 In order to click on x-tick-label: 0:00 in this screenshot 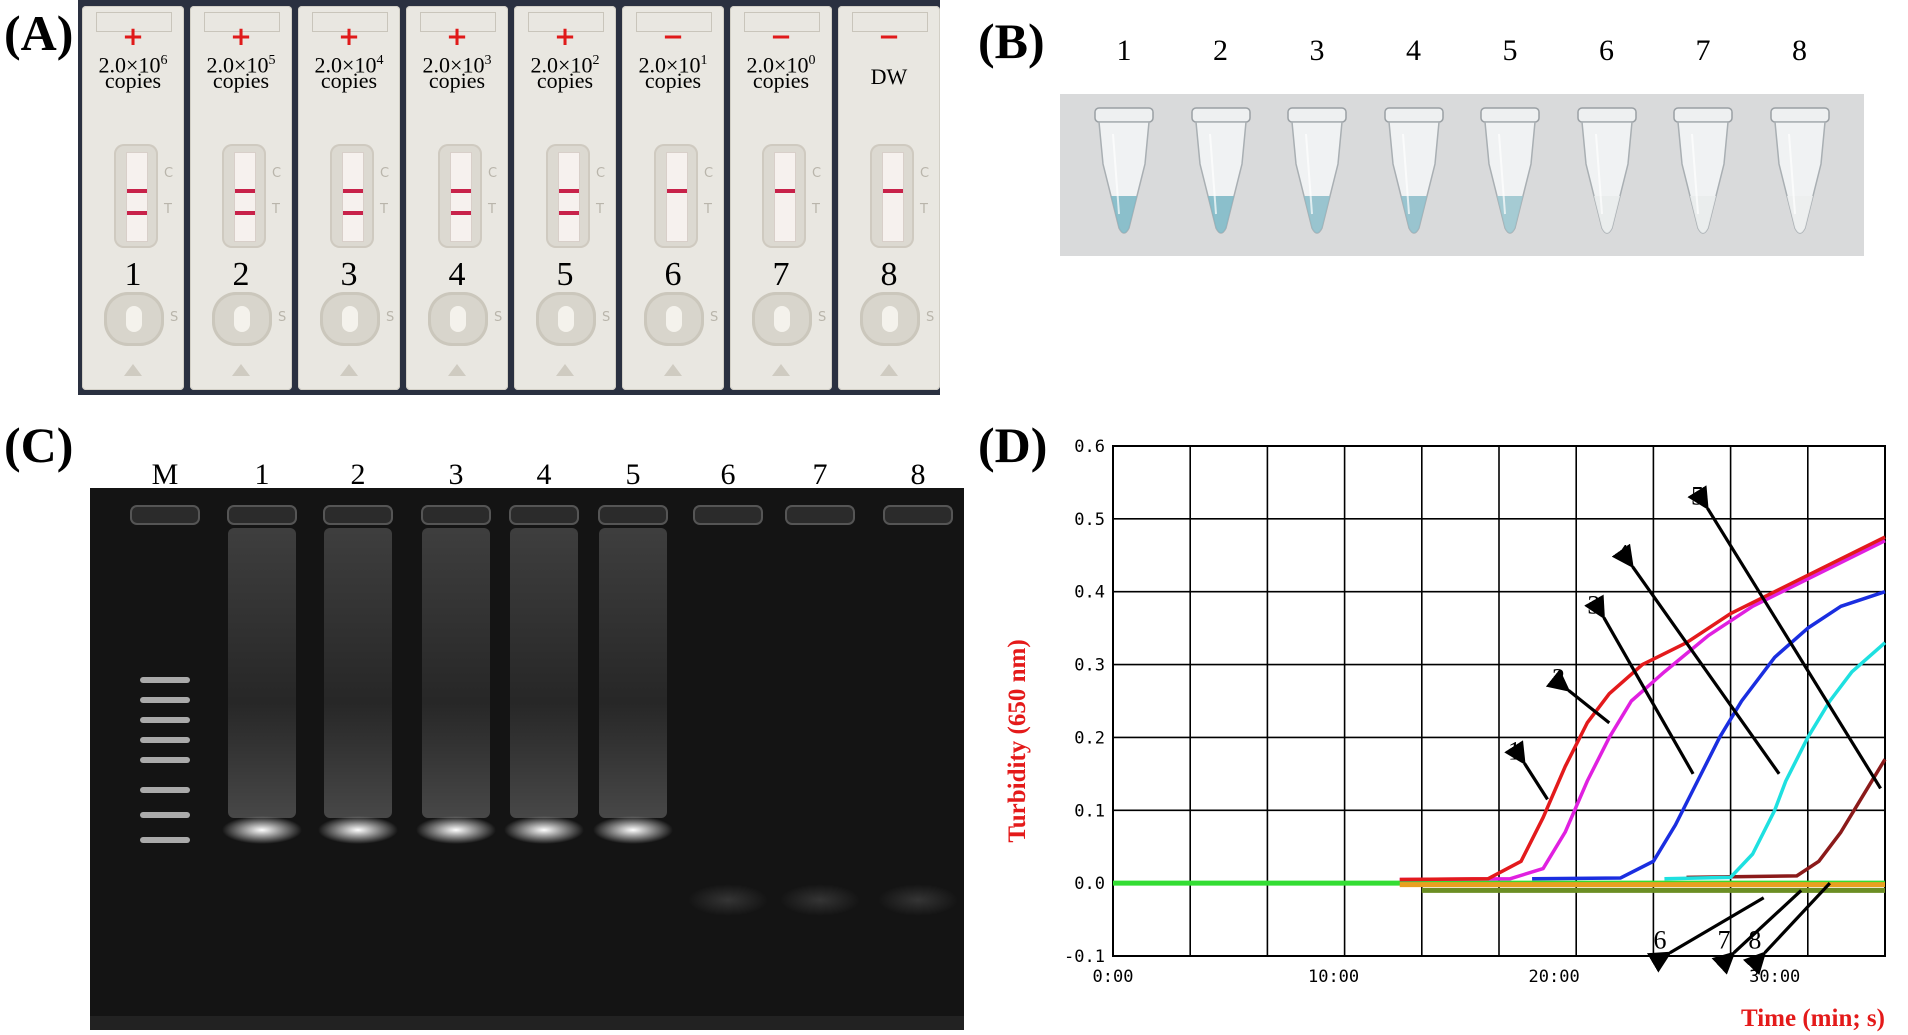, I will do `click(1113, 977)`.